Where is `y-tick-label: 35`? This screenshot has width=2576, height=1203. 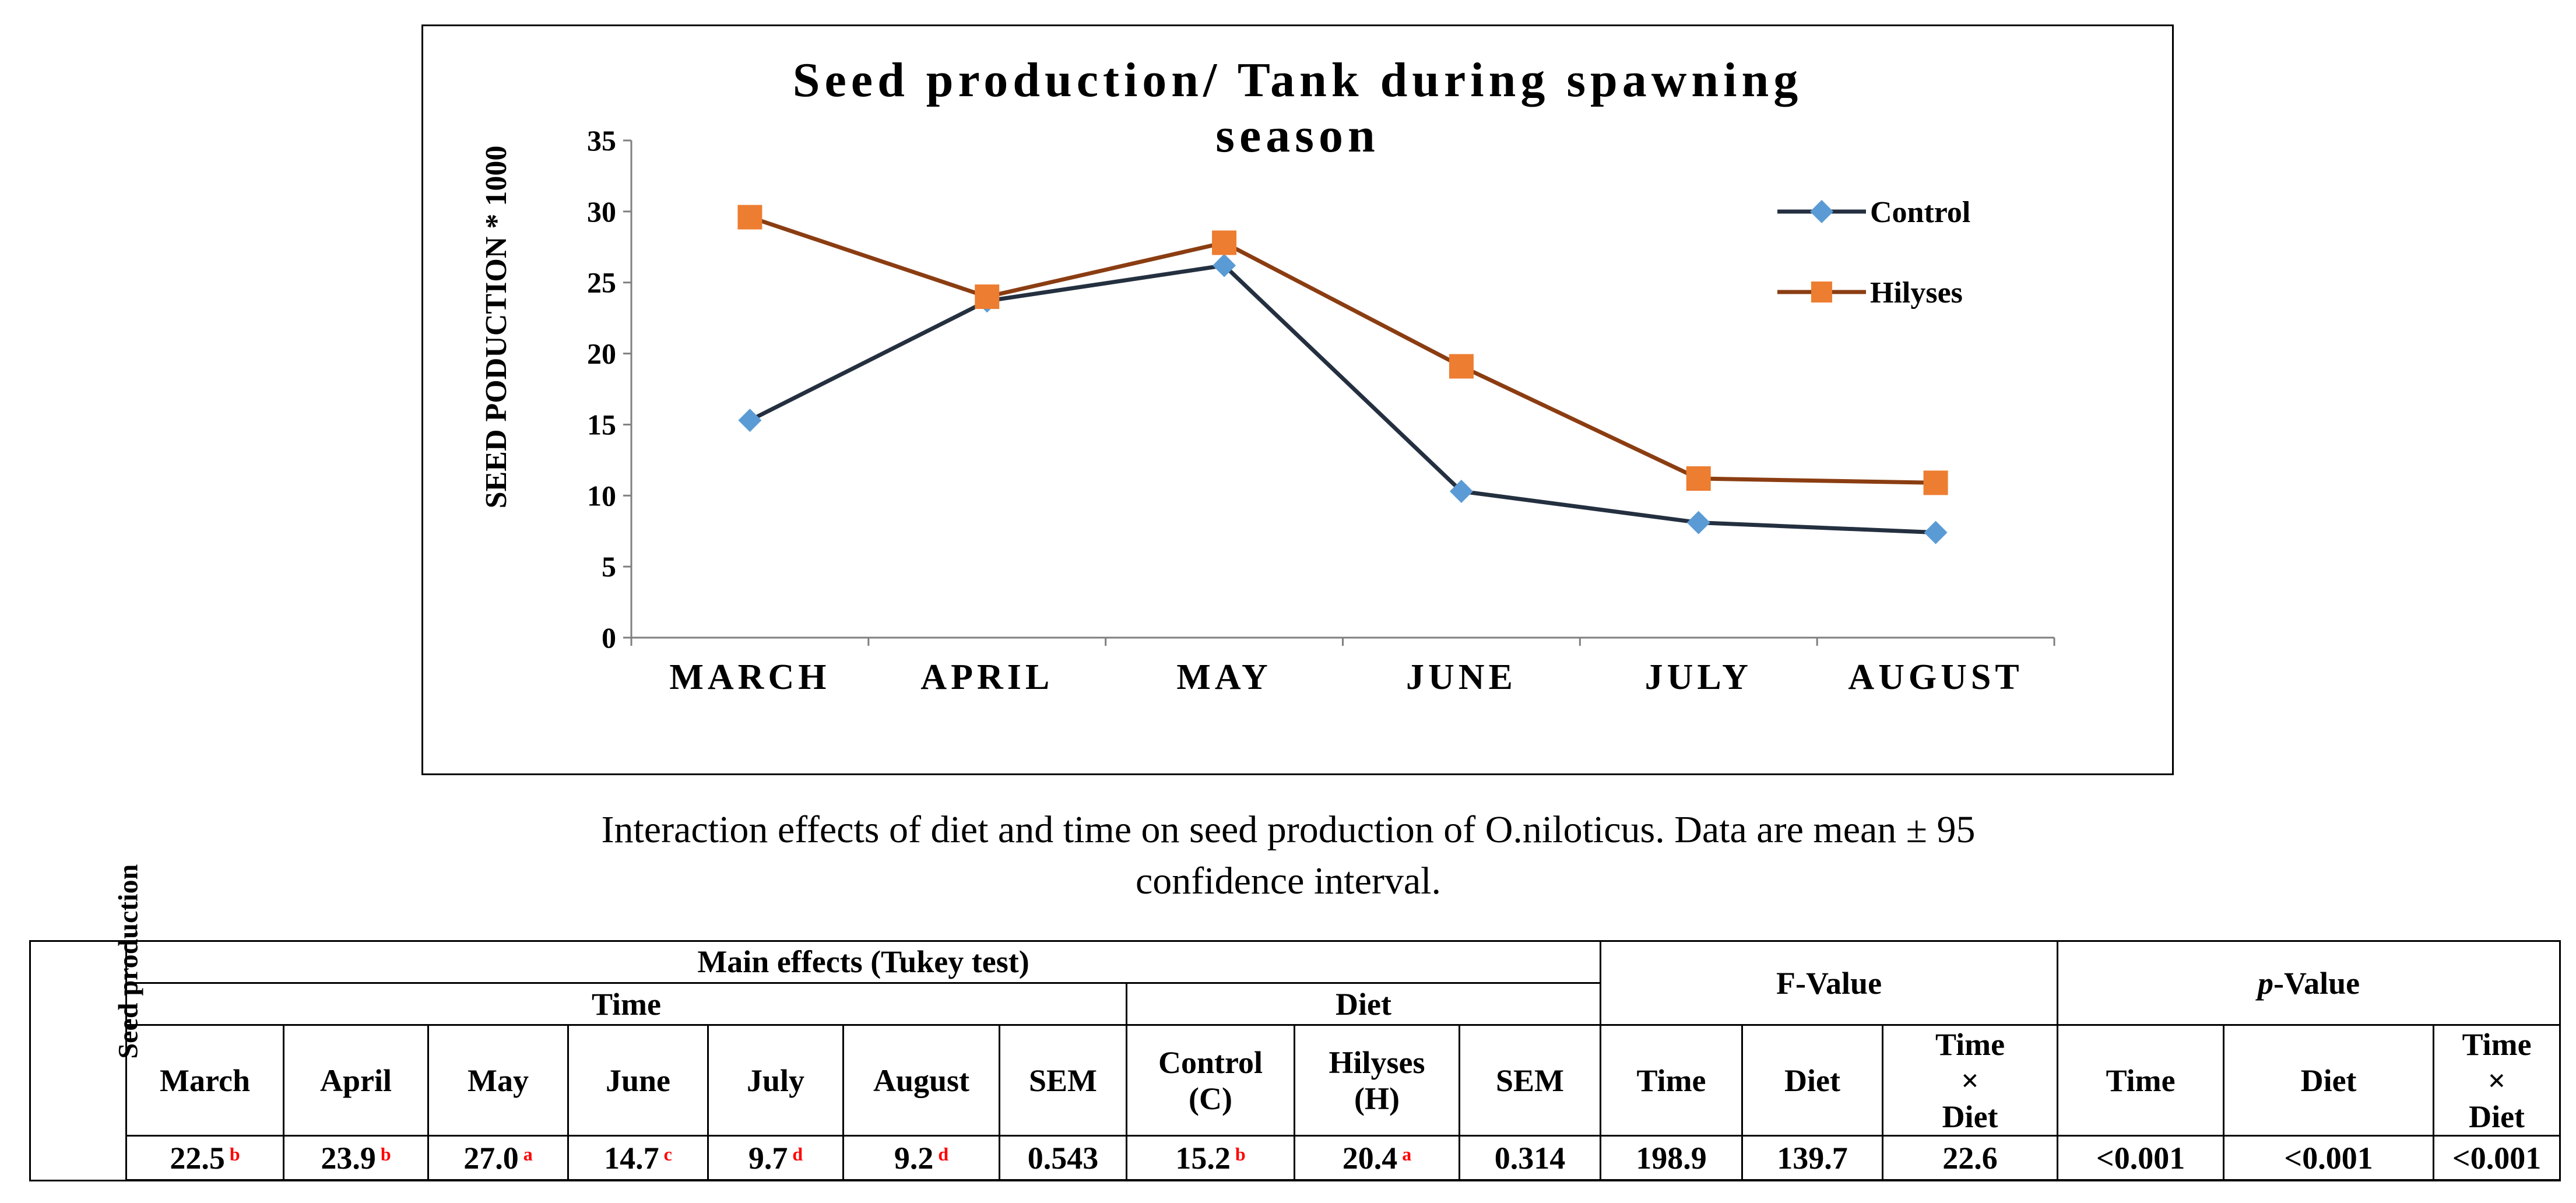 y-tick-label: 35 is located at coordinates (601, 140).